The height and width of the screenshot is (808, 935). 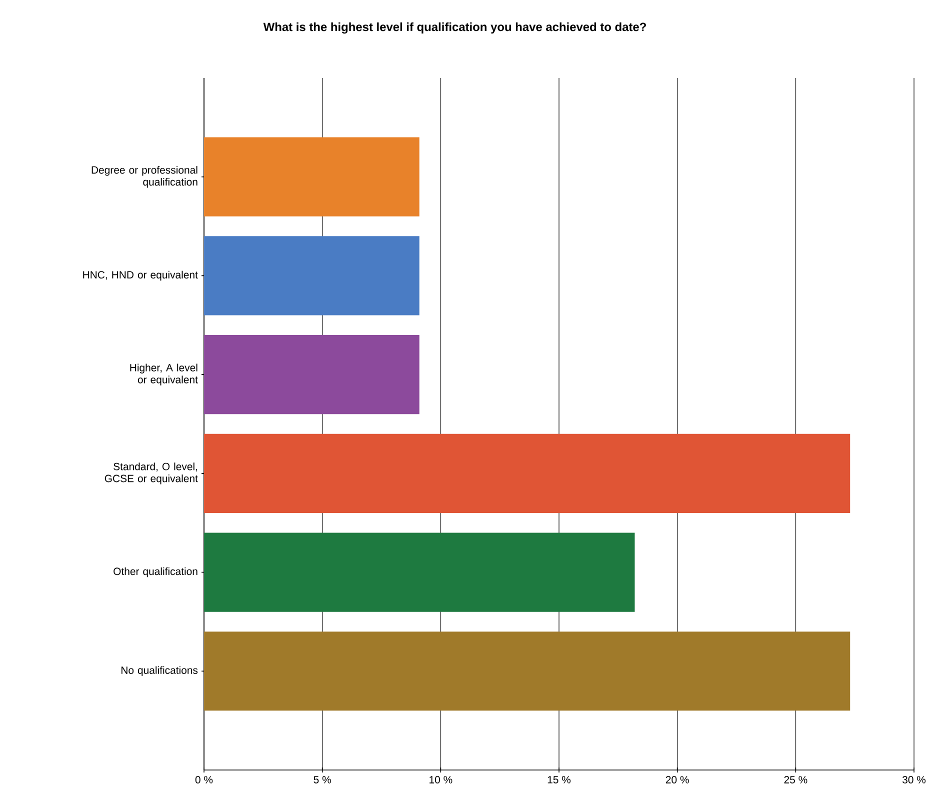 What do you see at coordinates (140, 275) in the screenshot?
I see `y-tick-label: HNC, HND or equivalent` at bounding box center [140, 275].